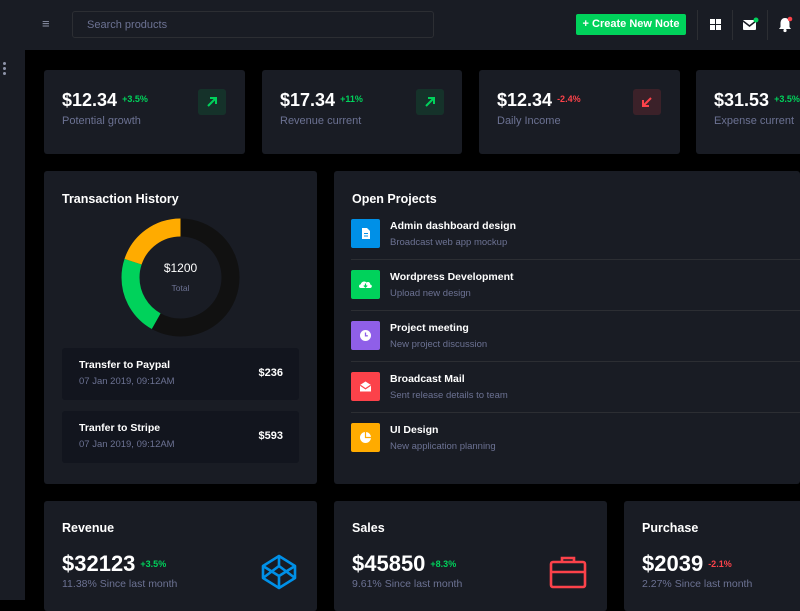 The width and height of the screenshot is (800, 611). Describe the element at coordinates (120, 584) in the screenshot. I see `revenue-subtext: 11.38% Since last month` at that location.